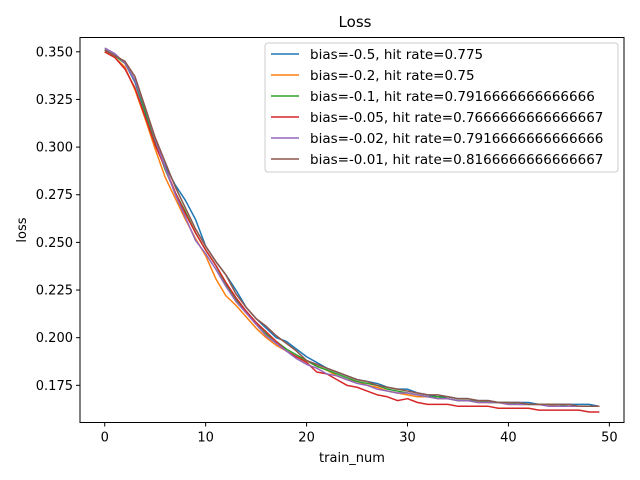 The height and width of the screenshot is (480, 640). Describe the element at coordinates (508, 438) in the screenshot. I see `x-tick-label: 40` at that location.